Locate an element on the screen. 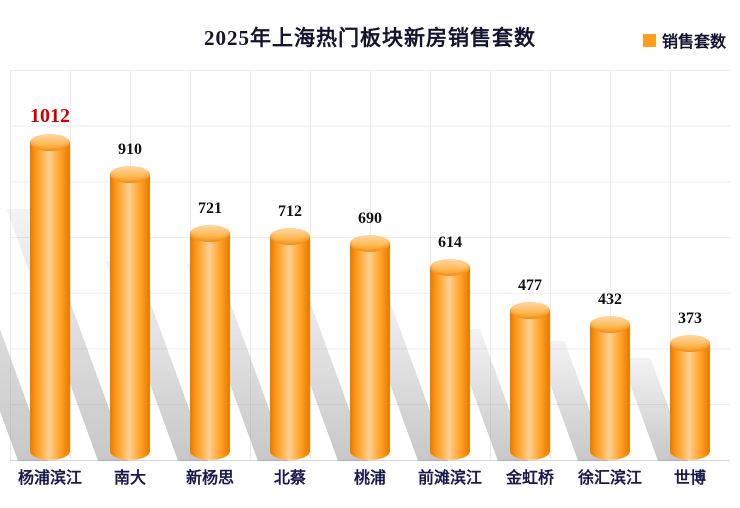  x-axis-label: 北蔡 is located at coordinates (289, 478).